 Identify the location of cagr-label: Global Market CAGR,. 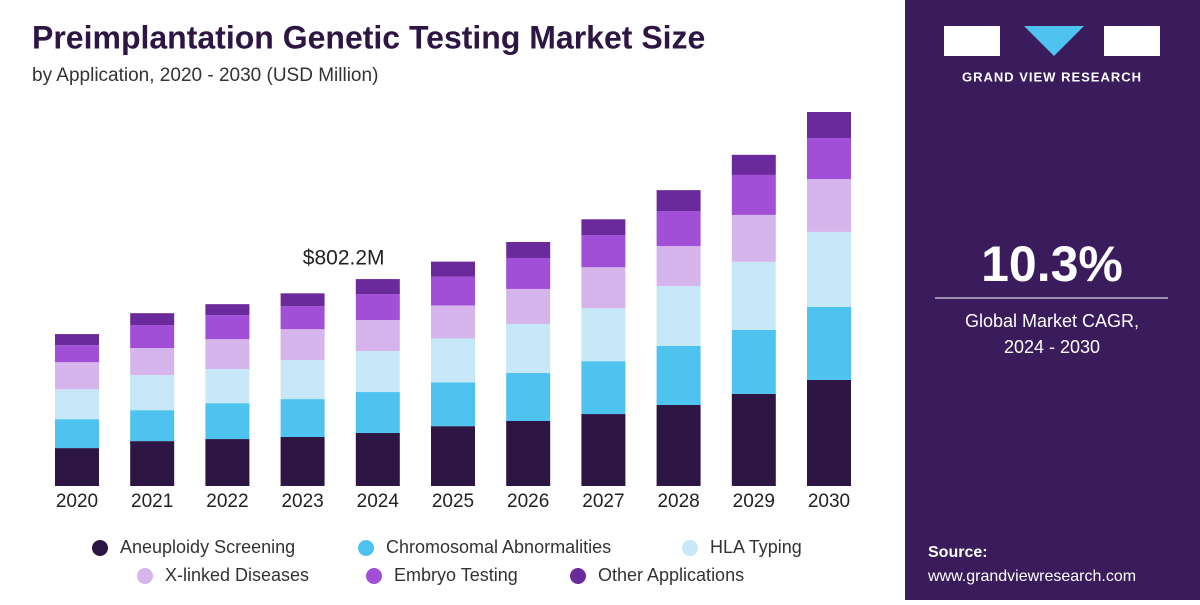
(1052, 321).